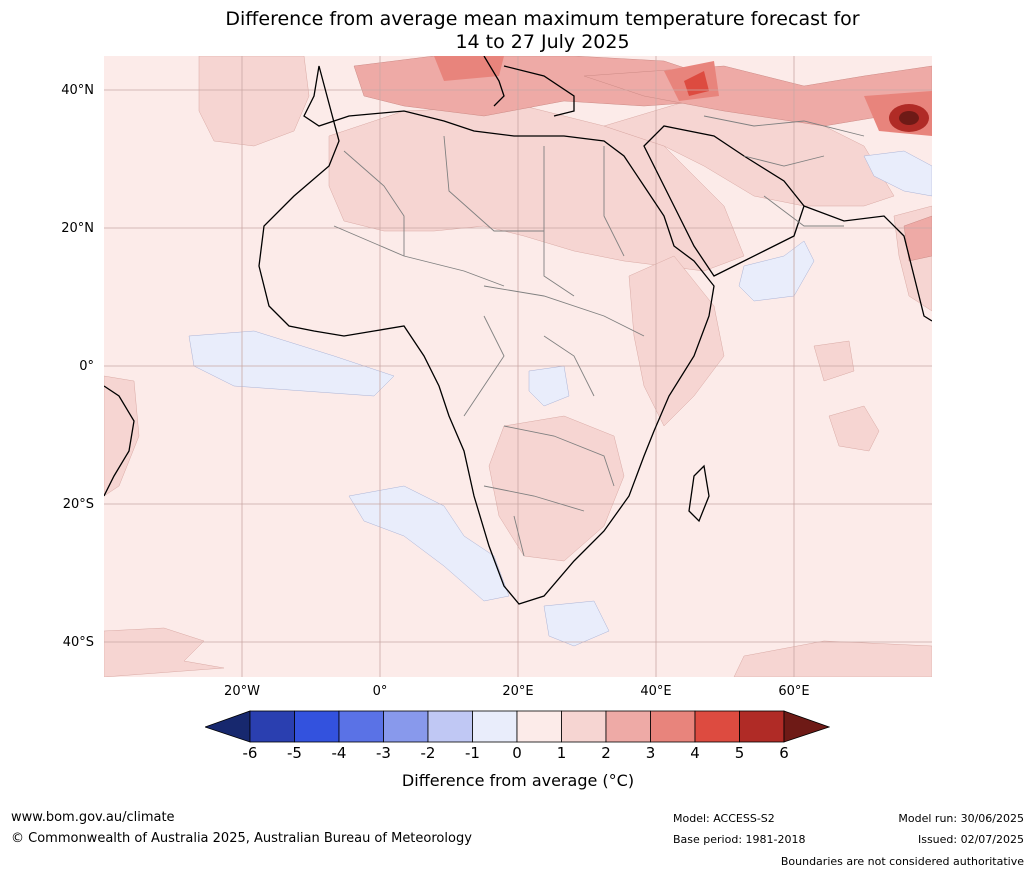 The image size is (1035, 873). What do you see at coordinates (739, 753) in the screenshot?
I see `colorbar-tick: 5` at bounding box center [739, 753].